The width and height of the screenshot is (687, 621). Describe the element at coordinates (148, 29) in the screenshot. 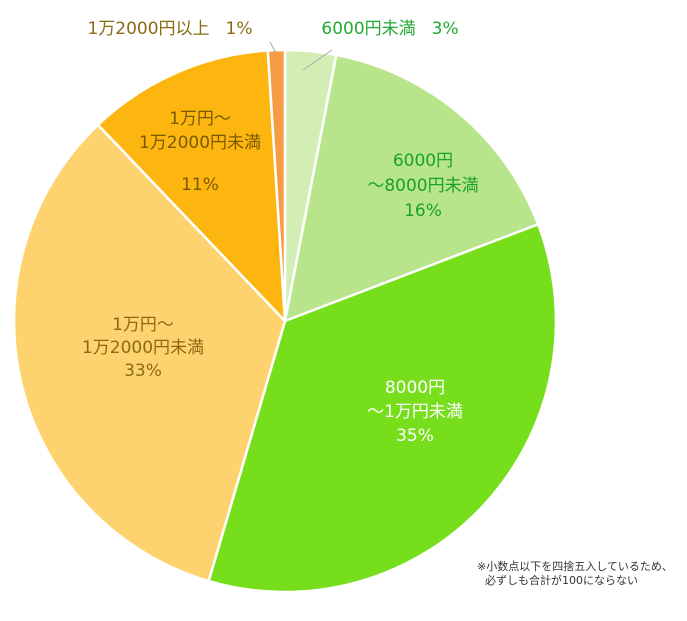

I see `slice-label-6-part-1: 1万2000円以上` at that location.